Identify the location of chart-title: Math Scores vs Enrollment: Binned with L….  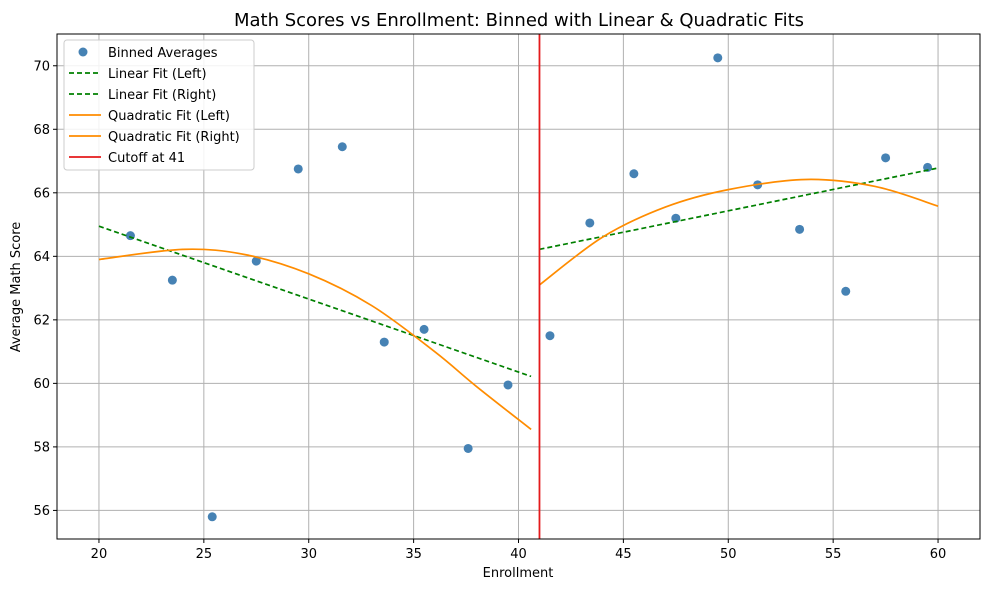
(519, 20).